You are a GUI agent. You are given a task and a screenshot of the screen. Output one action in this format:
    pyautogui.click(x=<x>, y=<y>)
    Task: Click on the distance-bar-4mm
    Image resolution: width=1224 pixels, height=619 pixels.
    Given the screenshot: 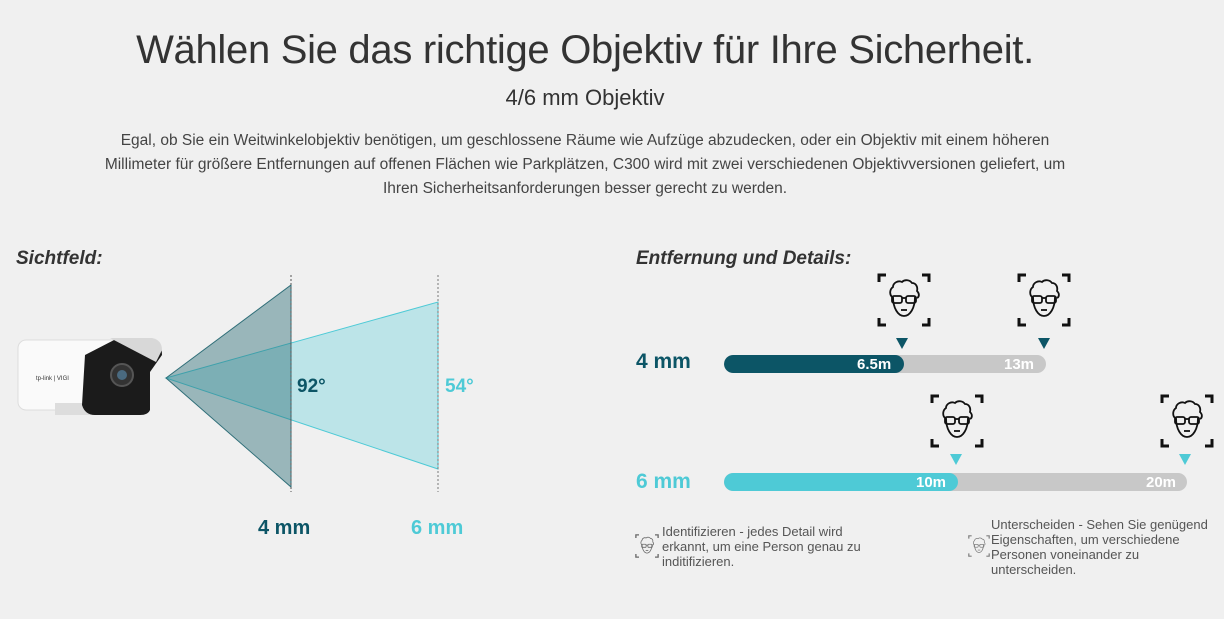 What is the action you would take?
    pyautogui.click(x=885, y=364)
    